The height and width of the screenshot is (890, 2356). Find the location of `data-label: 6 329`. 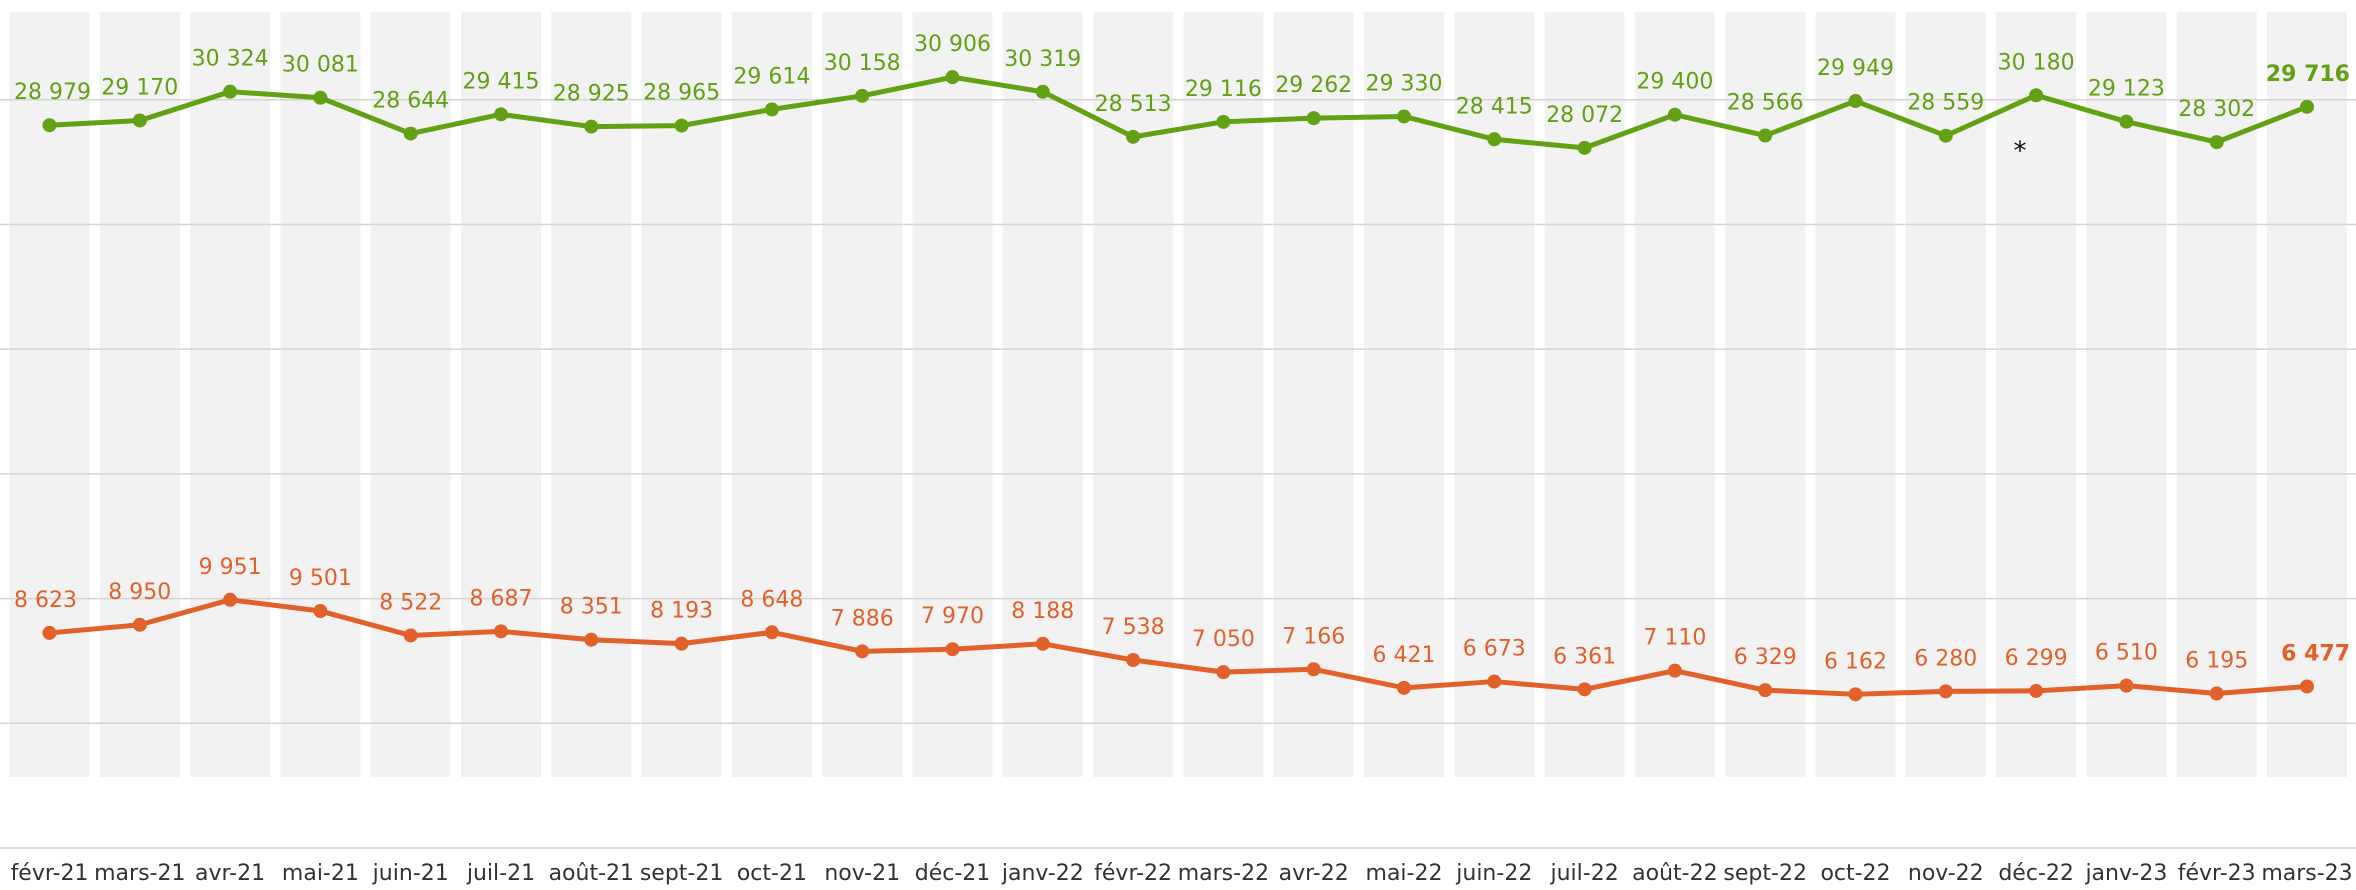

data-label: 6 329 is located at coordinates (1765, 657).